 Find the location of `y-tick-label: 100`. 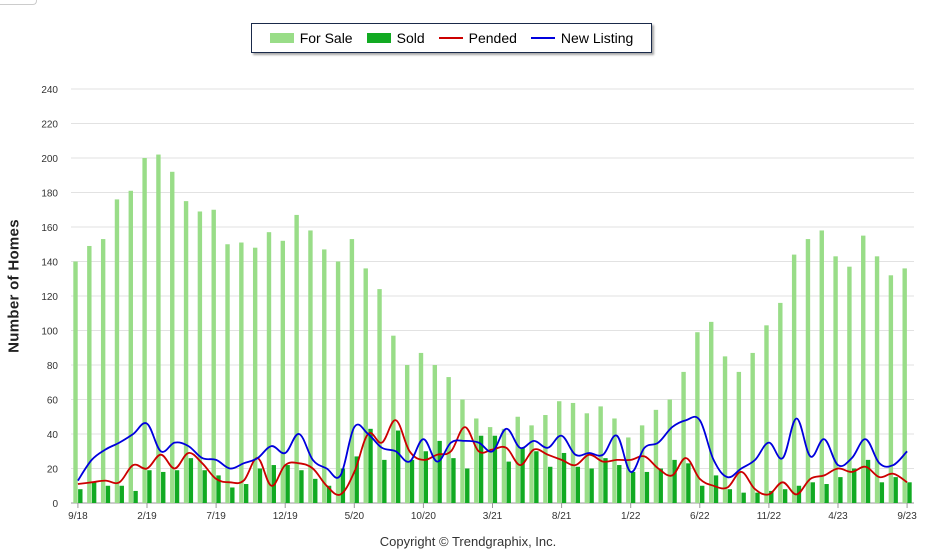

y-tick-label: 100 is located at coordinates (49, 332).